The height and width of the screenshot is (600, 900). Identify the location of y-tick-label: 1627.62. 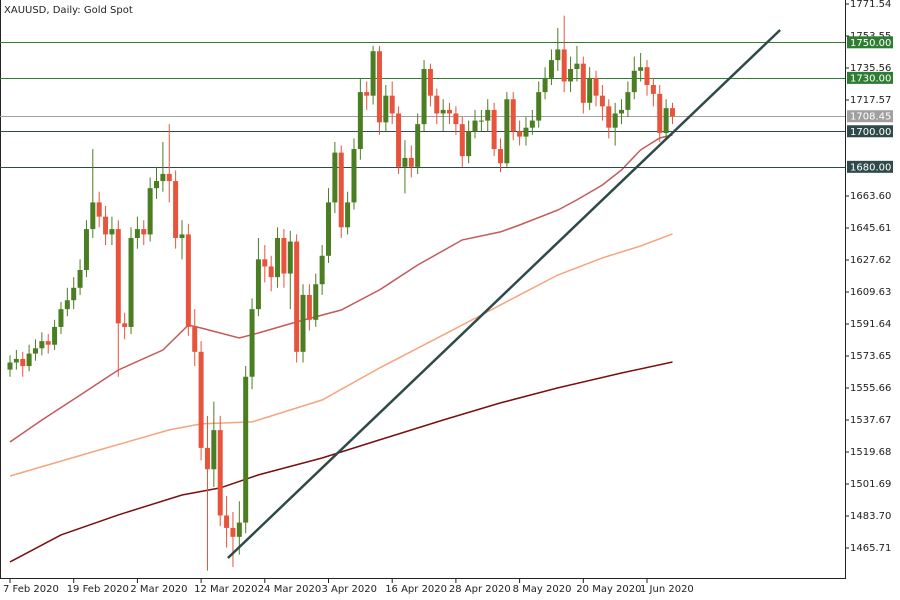
(870, 260).